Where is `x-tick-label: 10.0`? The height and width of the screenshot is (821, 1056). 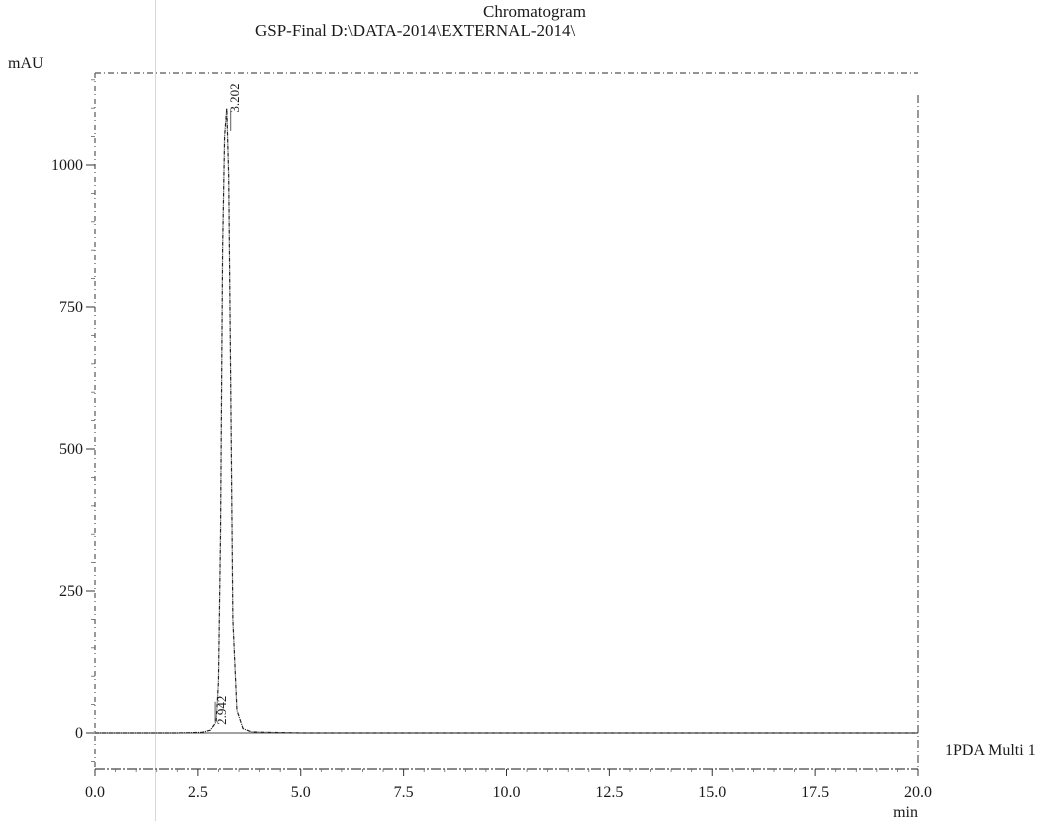
x-tick-label: 10.0 is located at coordinates (507, 792).